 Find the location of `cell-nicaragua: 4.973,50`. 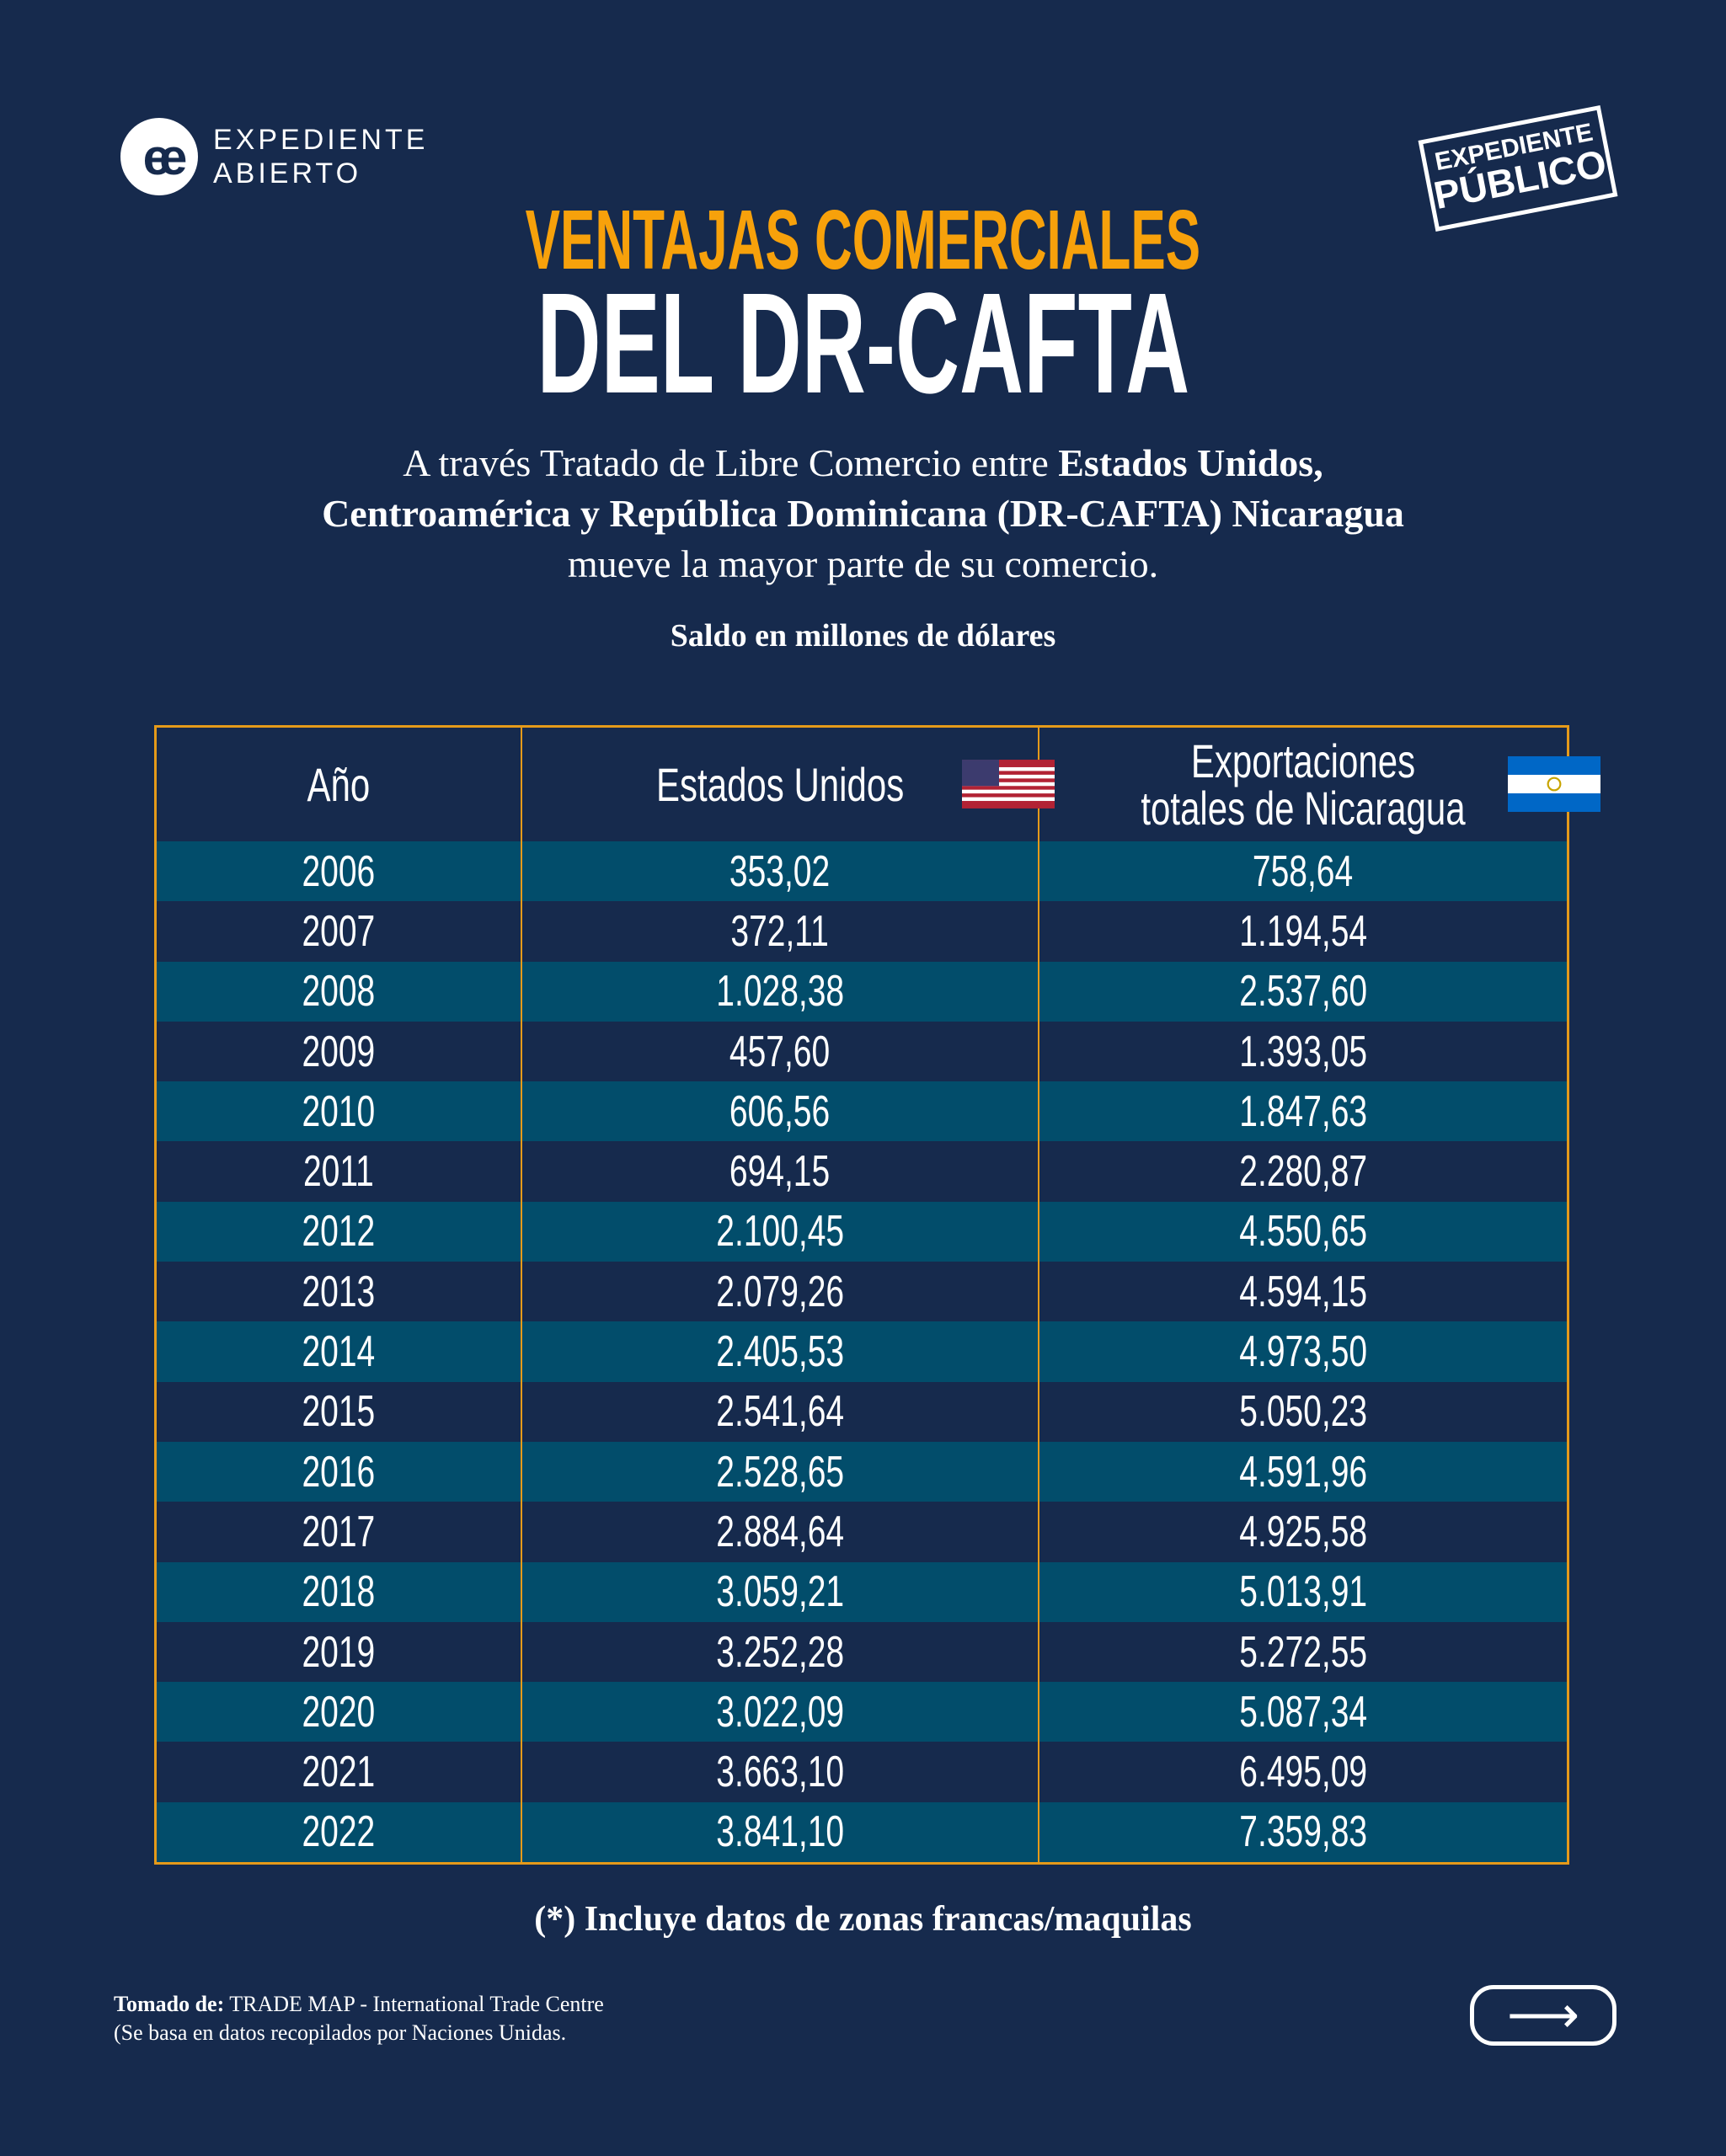

cell-nicaragua: 4.973,50 is located at coordinates (1303, 1352).